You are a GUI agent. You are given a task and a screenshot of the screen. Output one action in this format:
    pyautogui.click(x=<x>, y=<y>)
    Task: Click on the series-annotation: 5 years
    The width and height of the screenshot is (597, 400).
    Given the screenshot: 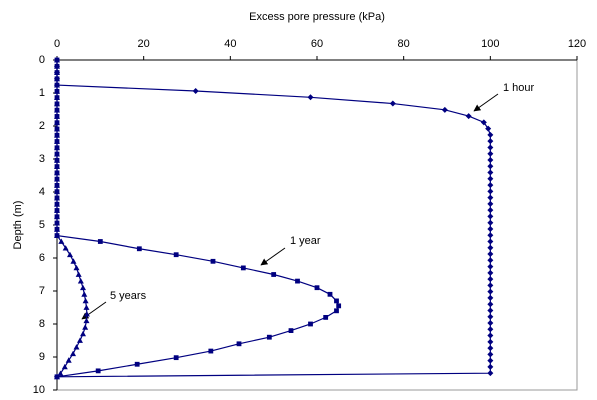 What is the action you would take?
    pyautogui.click(x=128, y=296)
    